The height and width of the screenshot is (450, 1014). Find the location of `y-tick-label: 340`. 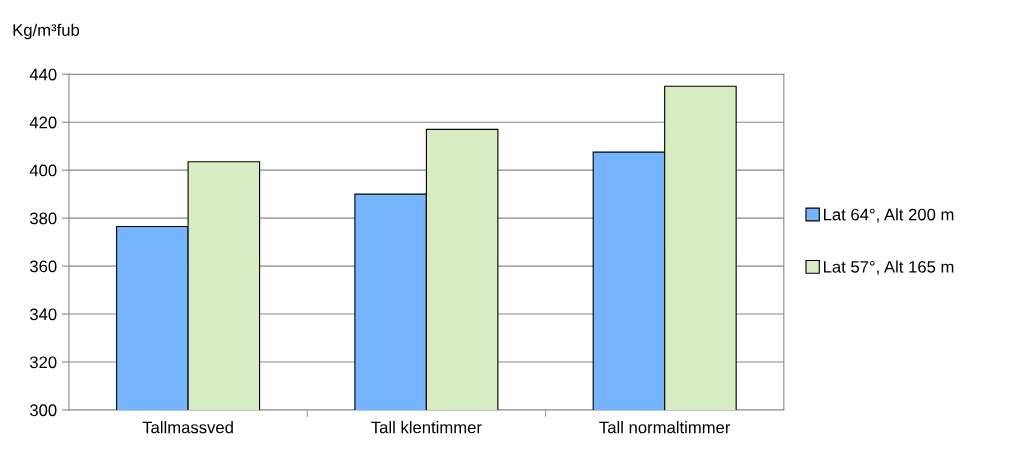

y-tick-label: 340 is located at coordinates (43, 314).